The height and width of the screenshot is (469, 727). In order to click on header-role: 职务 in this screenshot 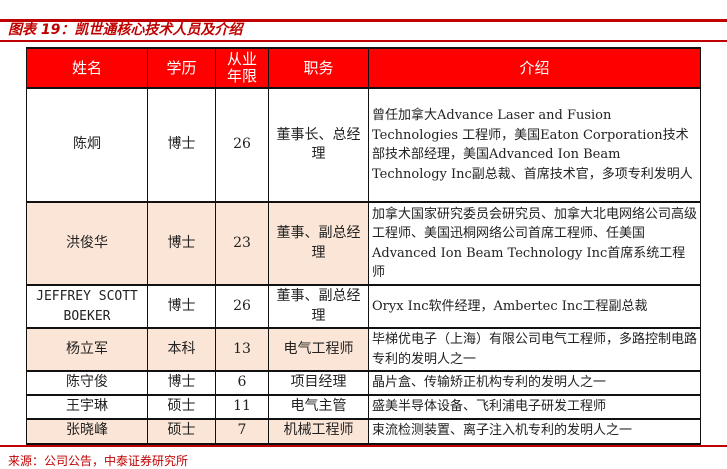, I will do `click(318, 68)`.